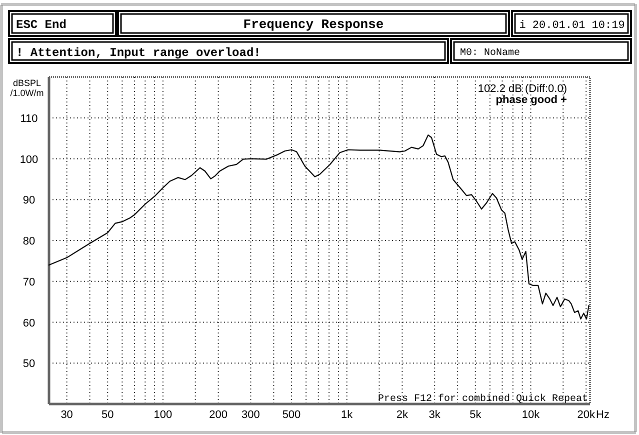 The height and width of the screenshot is (435, 639). Describe the element at coordinates (490, 53) in the screenshot. I see `text: M0: NoName` at that location.